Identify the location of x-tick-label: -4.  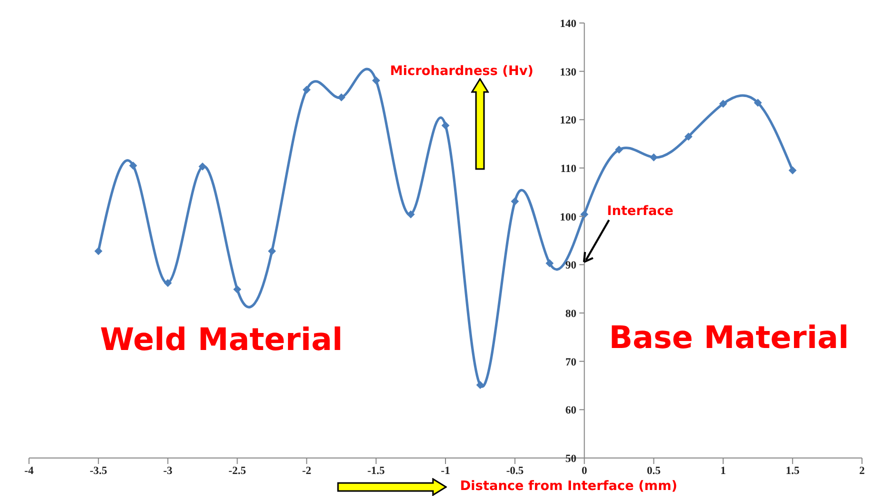
(29, 470).